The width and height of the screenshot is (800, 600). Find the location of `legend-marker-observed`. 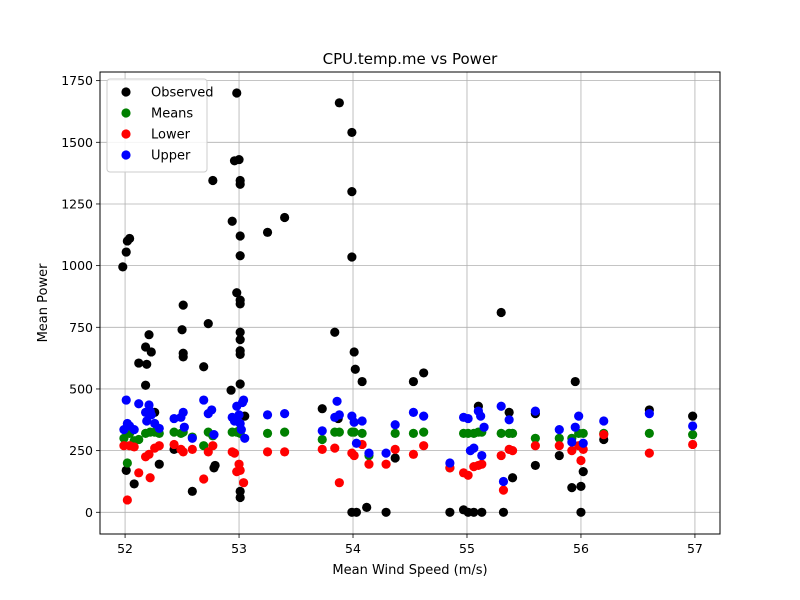

legend-marker-observed is located at coordinates (126, 92).